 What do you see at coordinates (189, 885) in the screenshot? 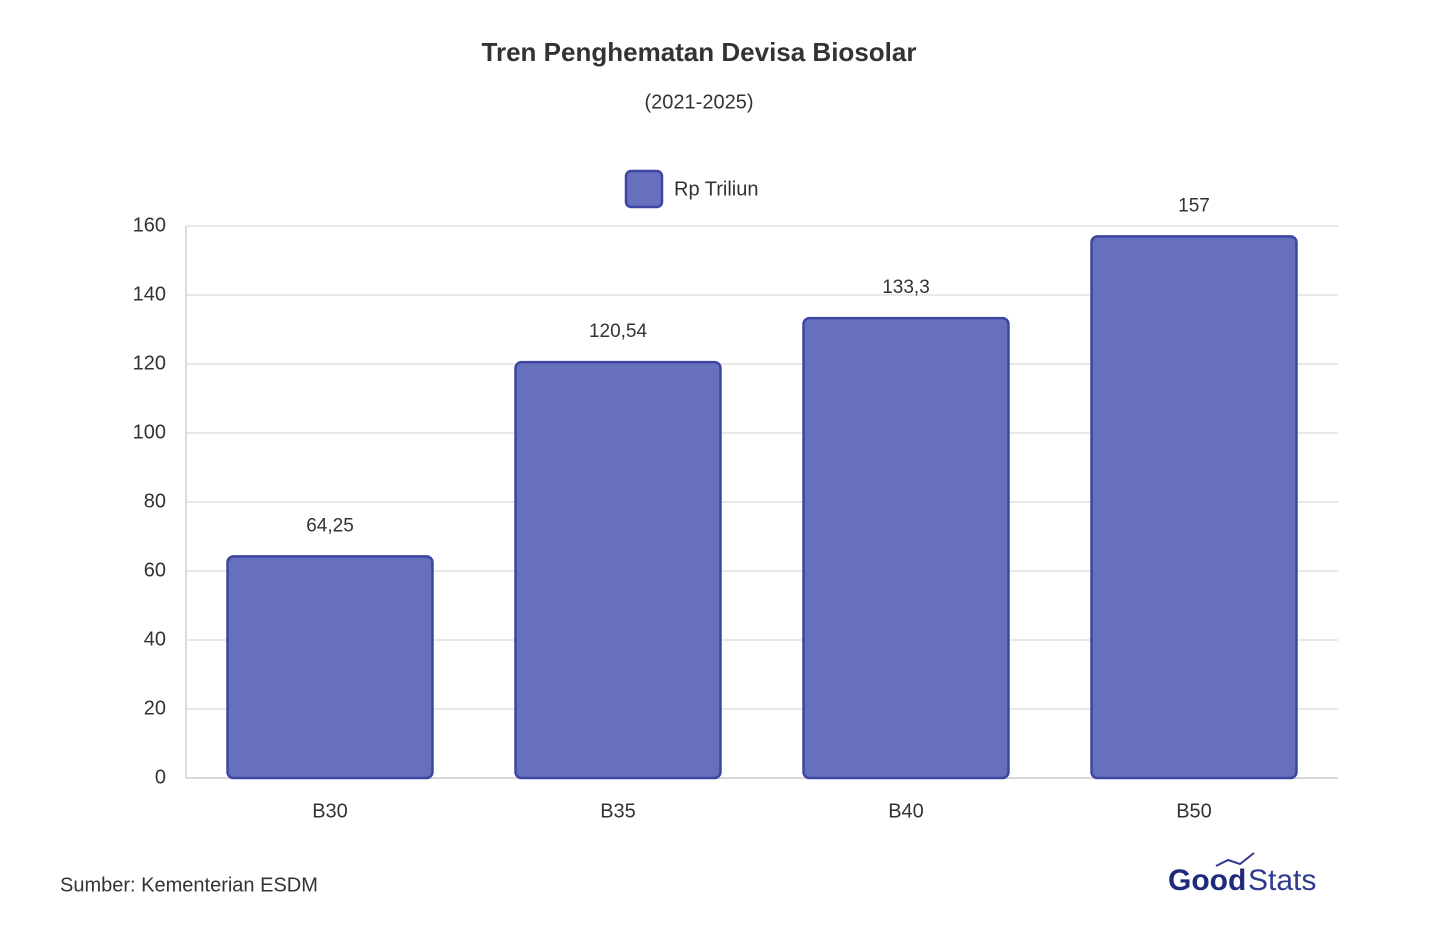
I see `source: Sumber: Kementerian ESDM` at bounding box center [189, 885].